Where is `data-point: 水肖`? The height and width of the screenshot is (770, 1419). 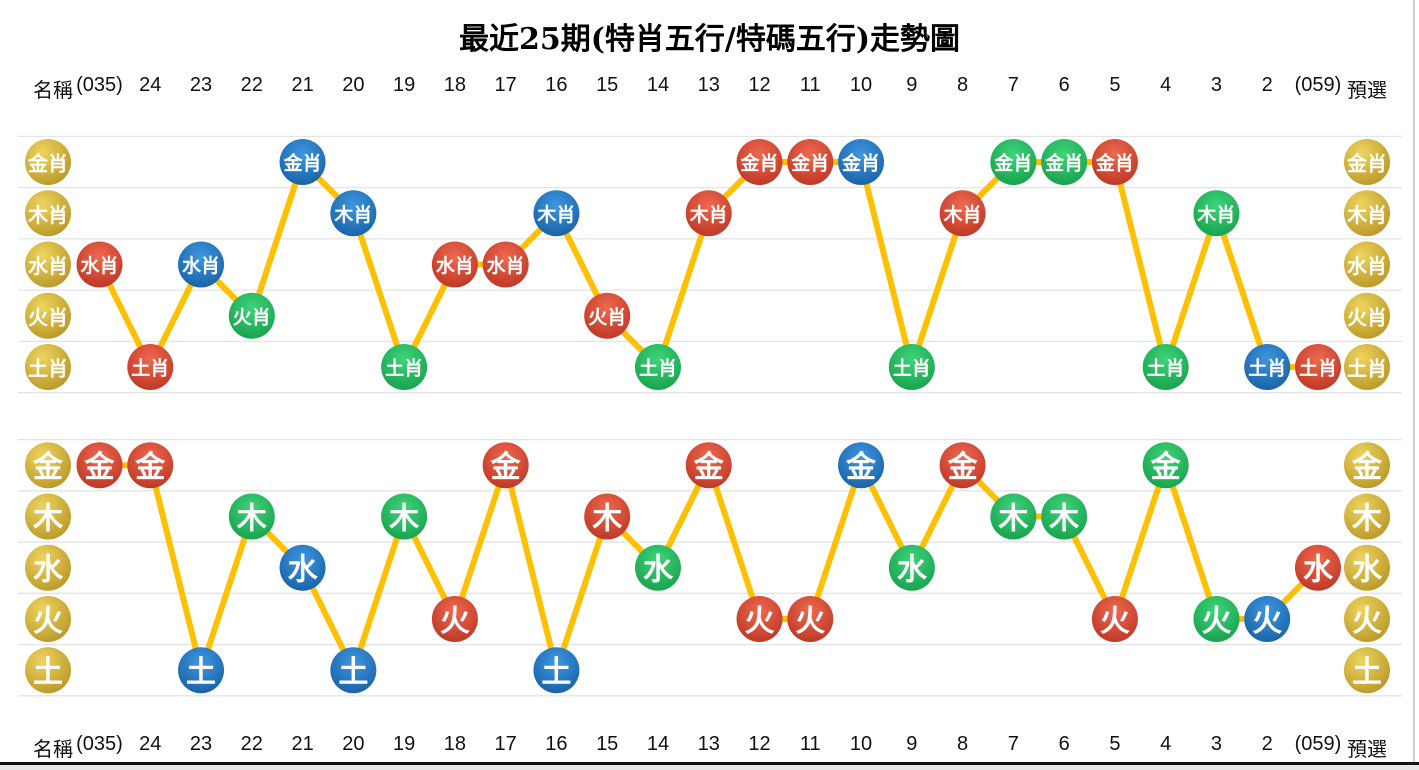
data-point: 水肖 is located at coordinates (99, 264).